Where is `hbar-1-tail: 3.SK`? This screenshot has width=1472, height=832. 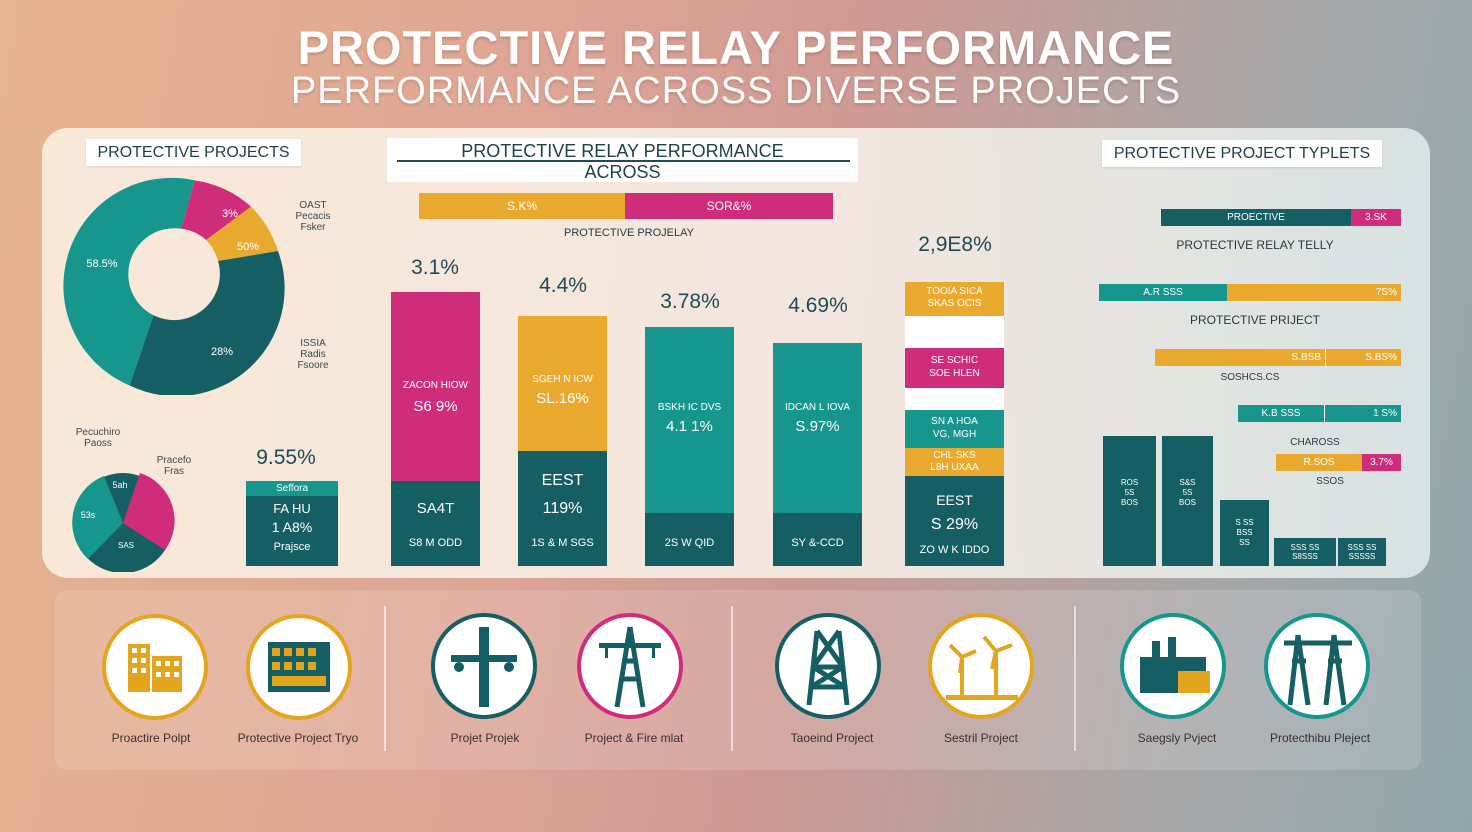 hbar-1-tail: 3.SK is located at coordinates (1376, 217).